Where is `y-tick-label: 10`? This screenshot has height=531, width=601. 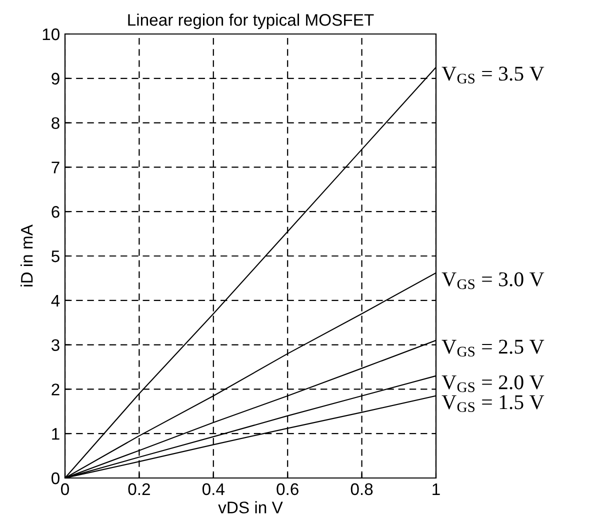
y-tick-label: 10 is located at coordinates (51, 34).